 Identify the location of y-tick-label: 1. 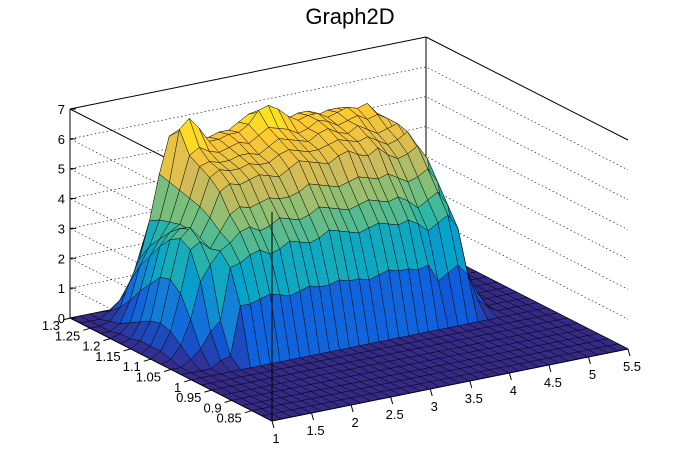
(177, 387).